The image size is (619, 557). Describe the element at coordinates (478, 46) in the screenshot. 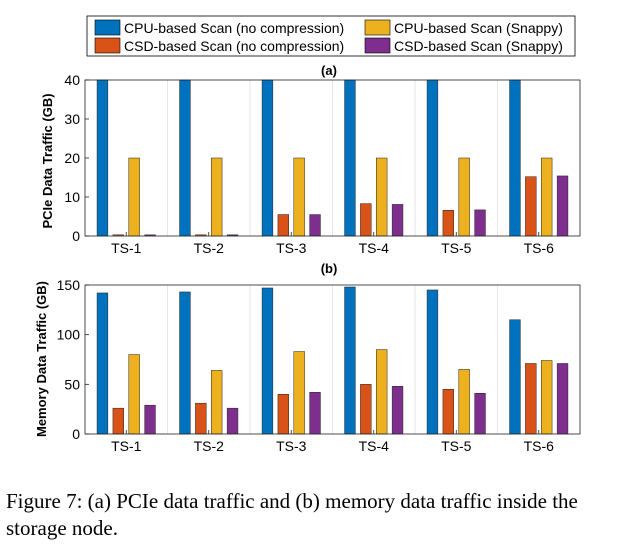

I see `legend-label-csd-snappy: CSD-based Scan (Snappy)` at that location.